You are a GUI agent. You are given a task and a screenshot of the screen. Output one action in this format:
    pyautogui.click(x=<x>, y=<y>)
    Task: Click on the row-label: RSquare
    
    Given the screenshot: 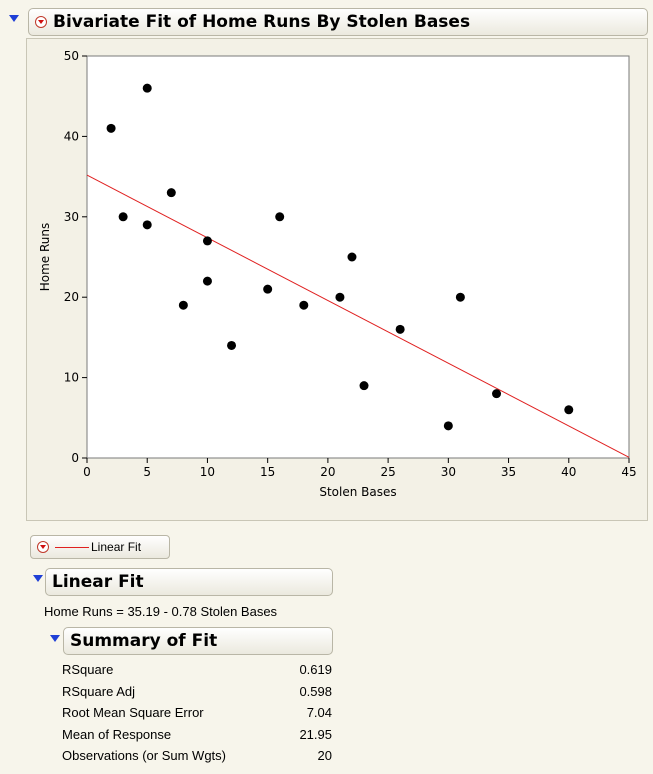 What is the action you would take?
    pyautogui.click(x=88, y=669)
    